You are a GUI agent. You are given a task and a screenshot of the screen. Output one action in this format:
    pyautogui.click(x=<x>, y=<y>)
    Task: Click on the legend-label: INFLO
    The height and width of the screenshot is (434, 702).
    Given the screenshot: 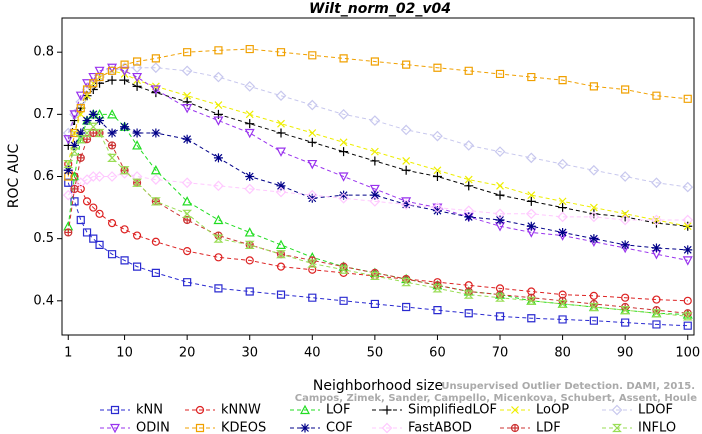 What is the action you would take?
    pyautogui.click(x=657, y=427)
    